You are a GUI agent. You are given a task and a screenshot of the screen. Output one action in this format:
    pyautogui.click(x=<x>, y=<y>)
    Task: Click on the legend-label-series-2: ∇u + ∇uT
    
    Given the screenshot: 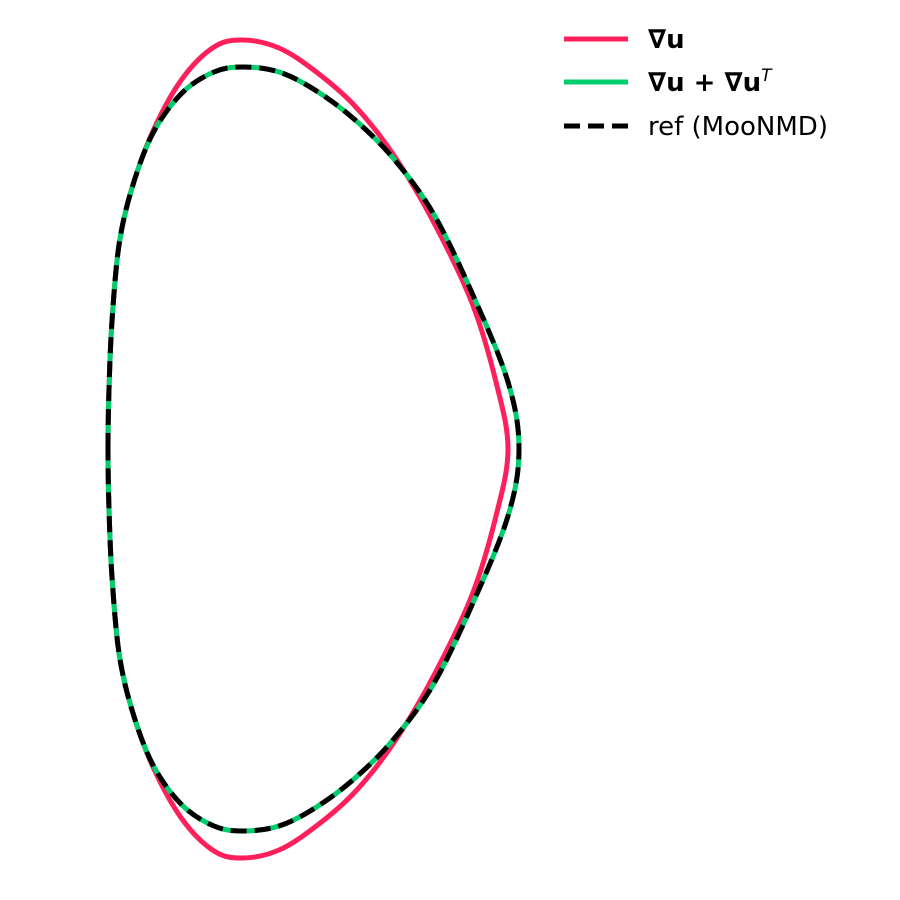 What is the action you would take?
    pyautogui.click(x=710, y=82)
    